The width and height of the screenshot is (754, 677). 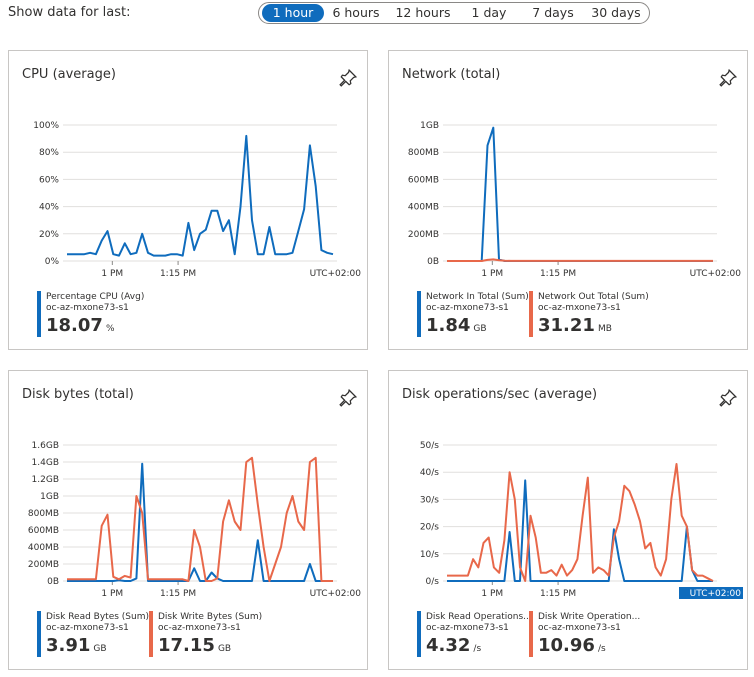 What do you see at coordinates (575, 325) in the screenshot?
I see `legend-value: 31.21 MB` at bounding box center [575, 325].